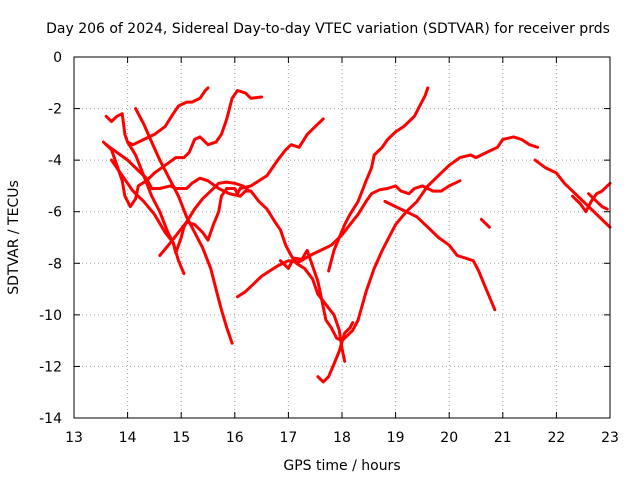 The width and height of the screenshot is (640, 480). I want to click on x-tick-label: 13, so click(74, 438).